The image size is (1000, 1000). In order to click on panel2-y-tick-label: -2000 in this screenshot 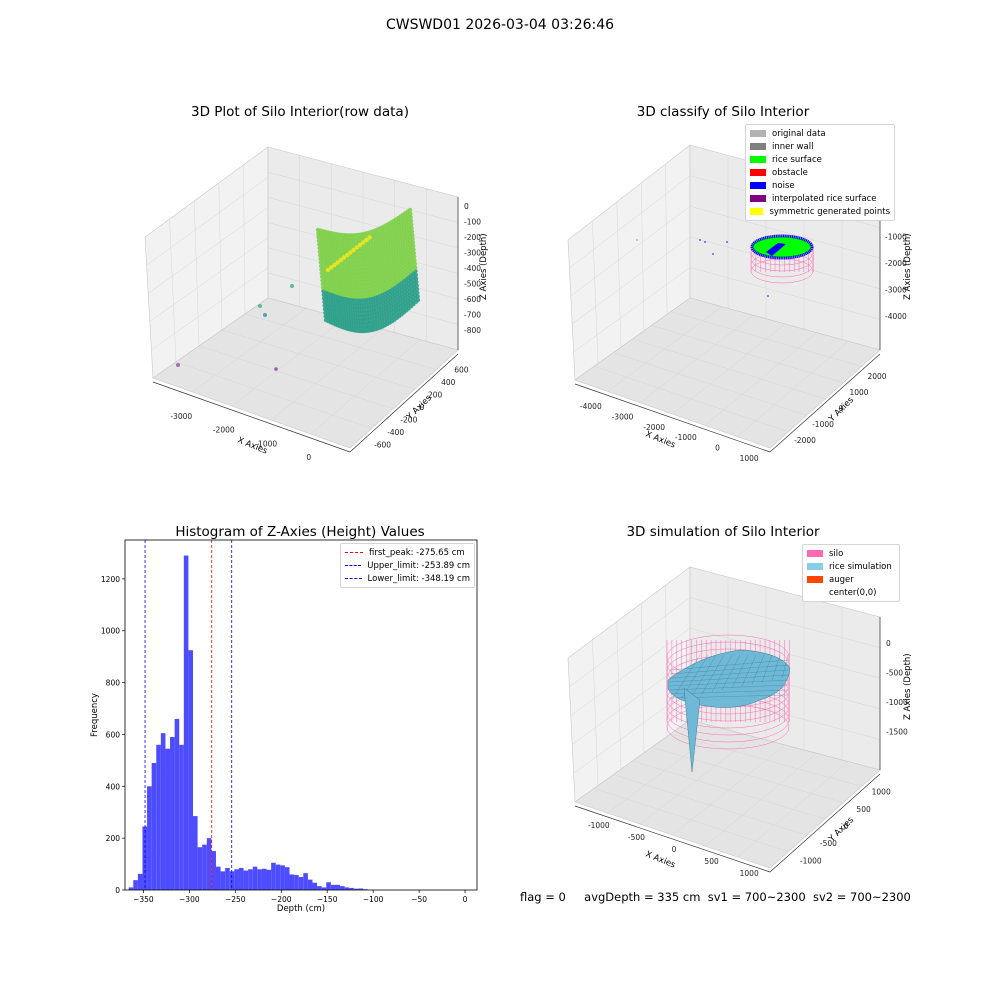, I will do `click(805, 440)`.